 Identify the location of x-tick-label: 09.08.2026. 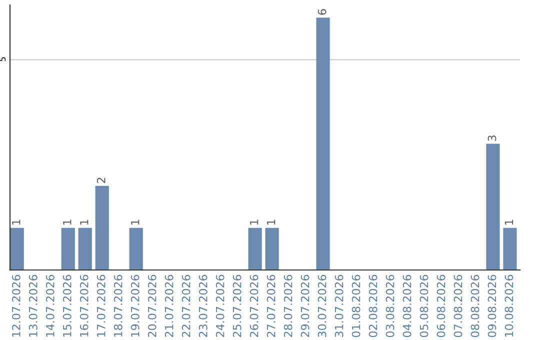
(492, 306).